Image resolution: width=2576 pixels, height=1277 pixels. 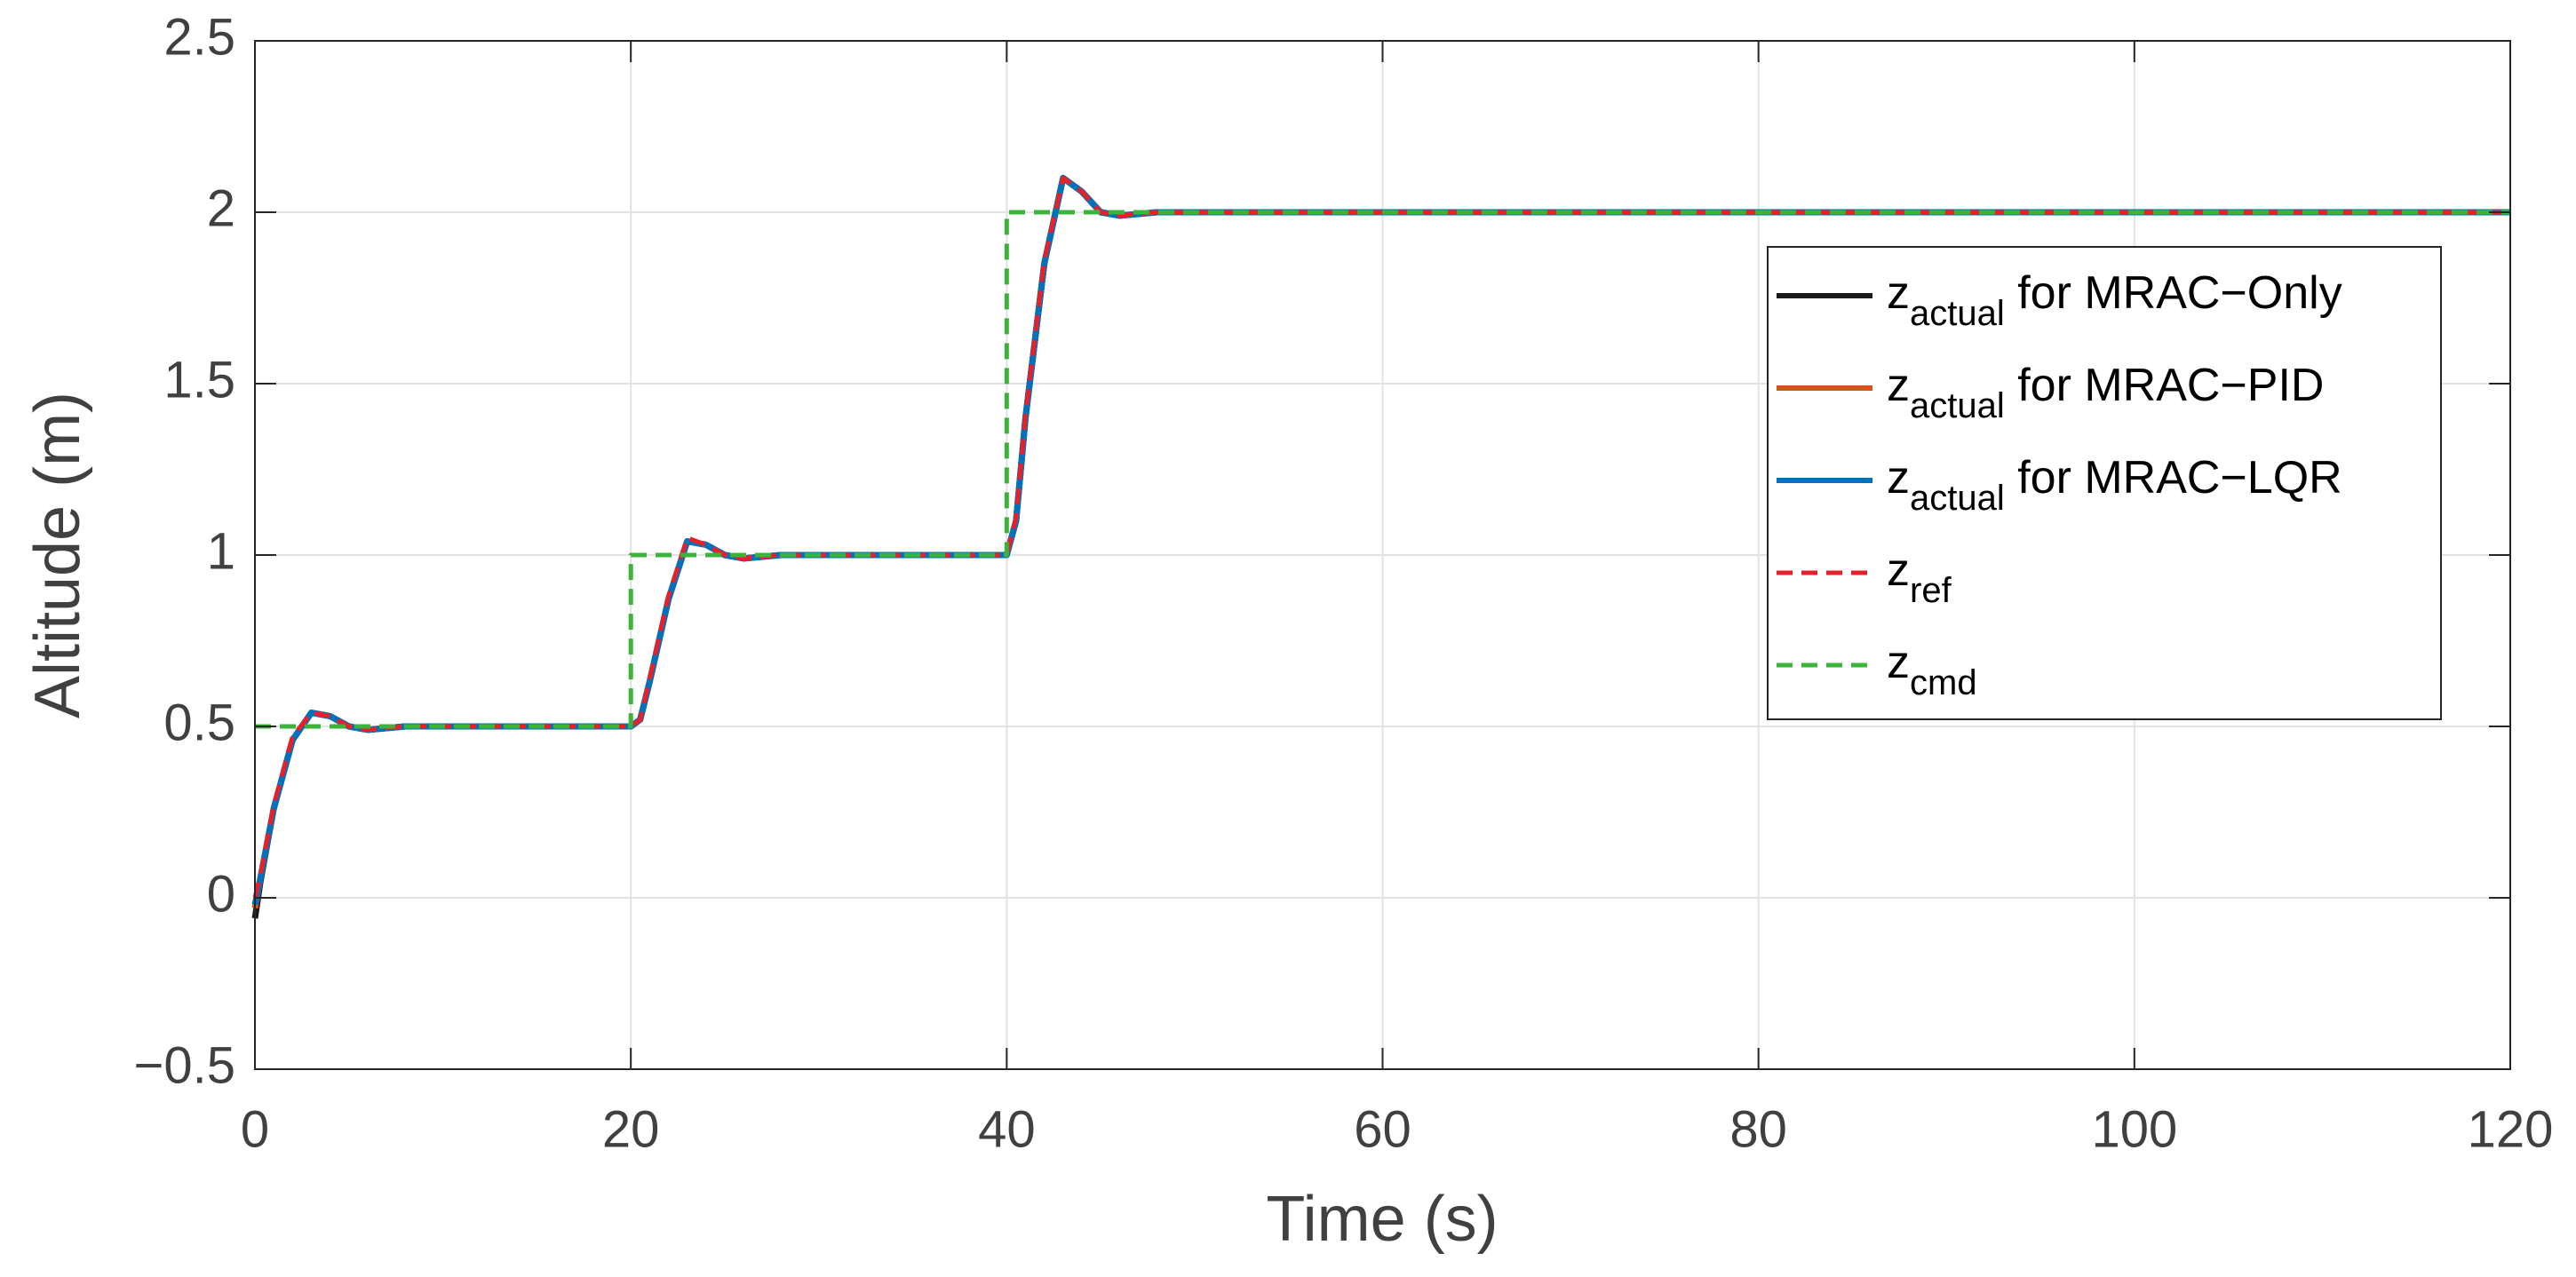 I want to click on legend-label: zref, so click(x=1919, y=577).